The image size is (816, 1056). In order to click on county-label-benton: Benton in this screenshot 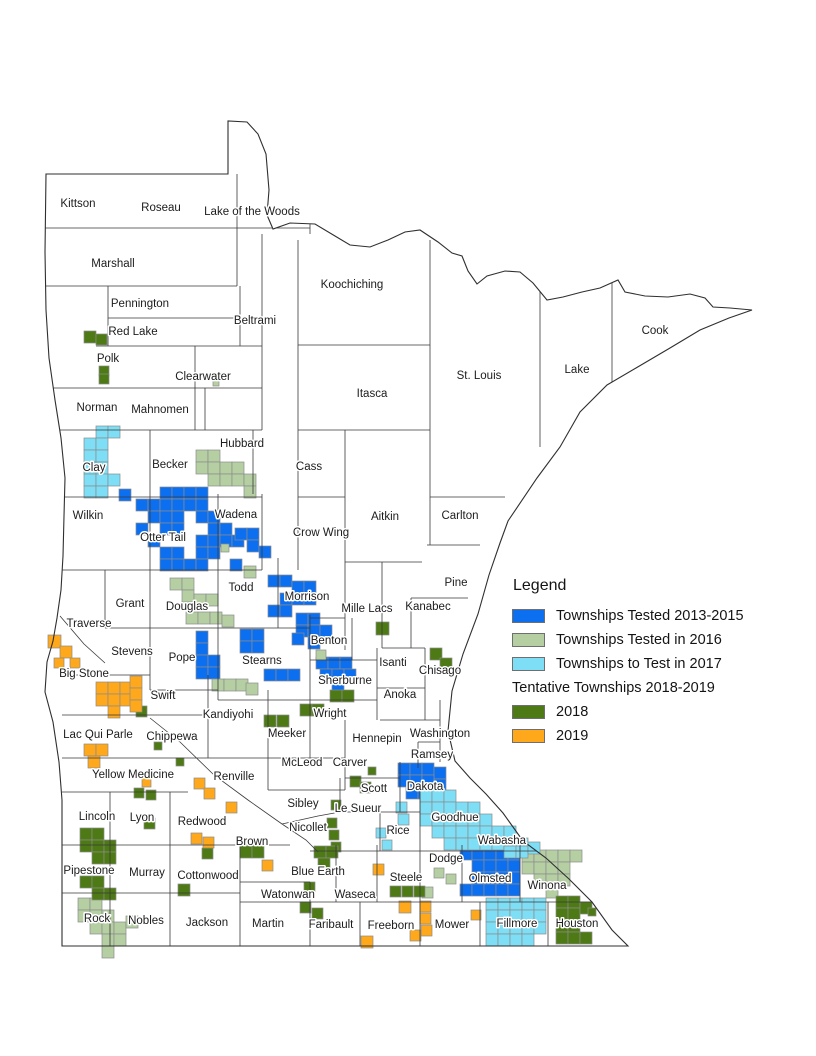, I will do `click(329, 641)`.